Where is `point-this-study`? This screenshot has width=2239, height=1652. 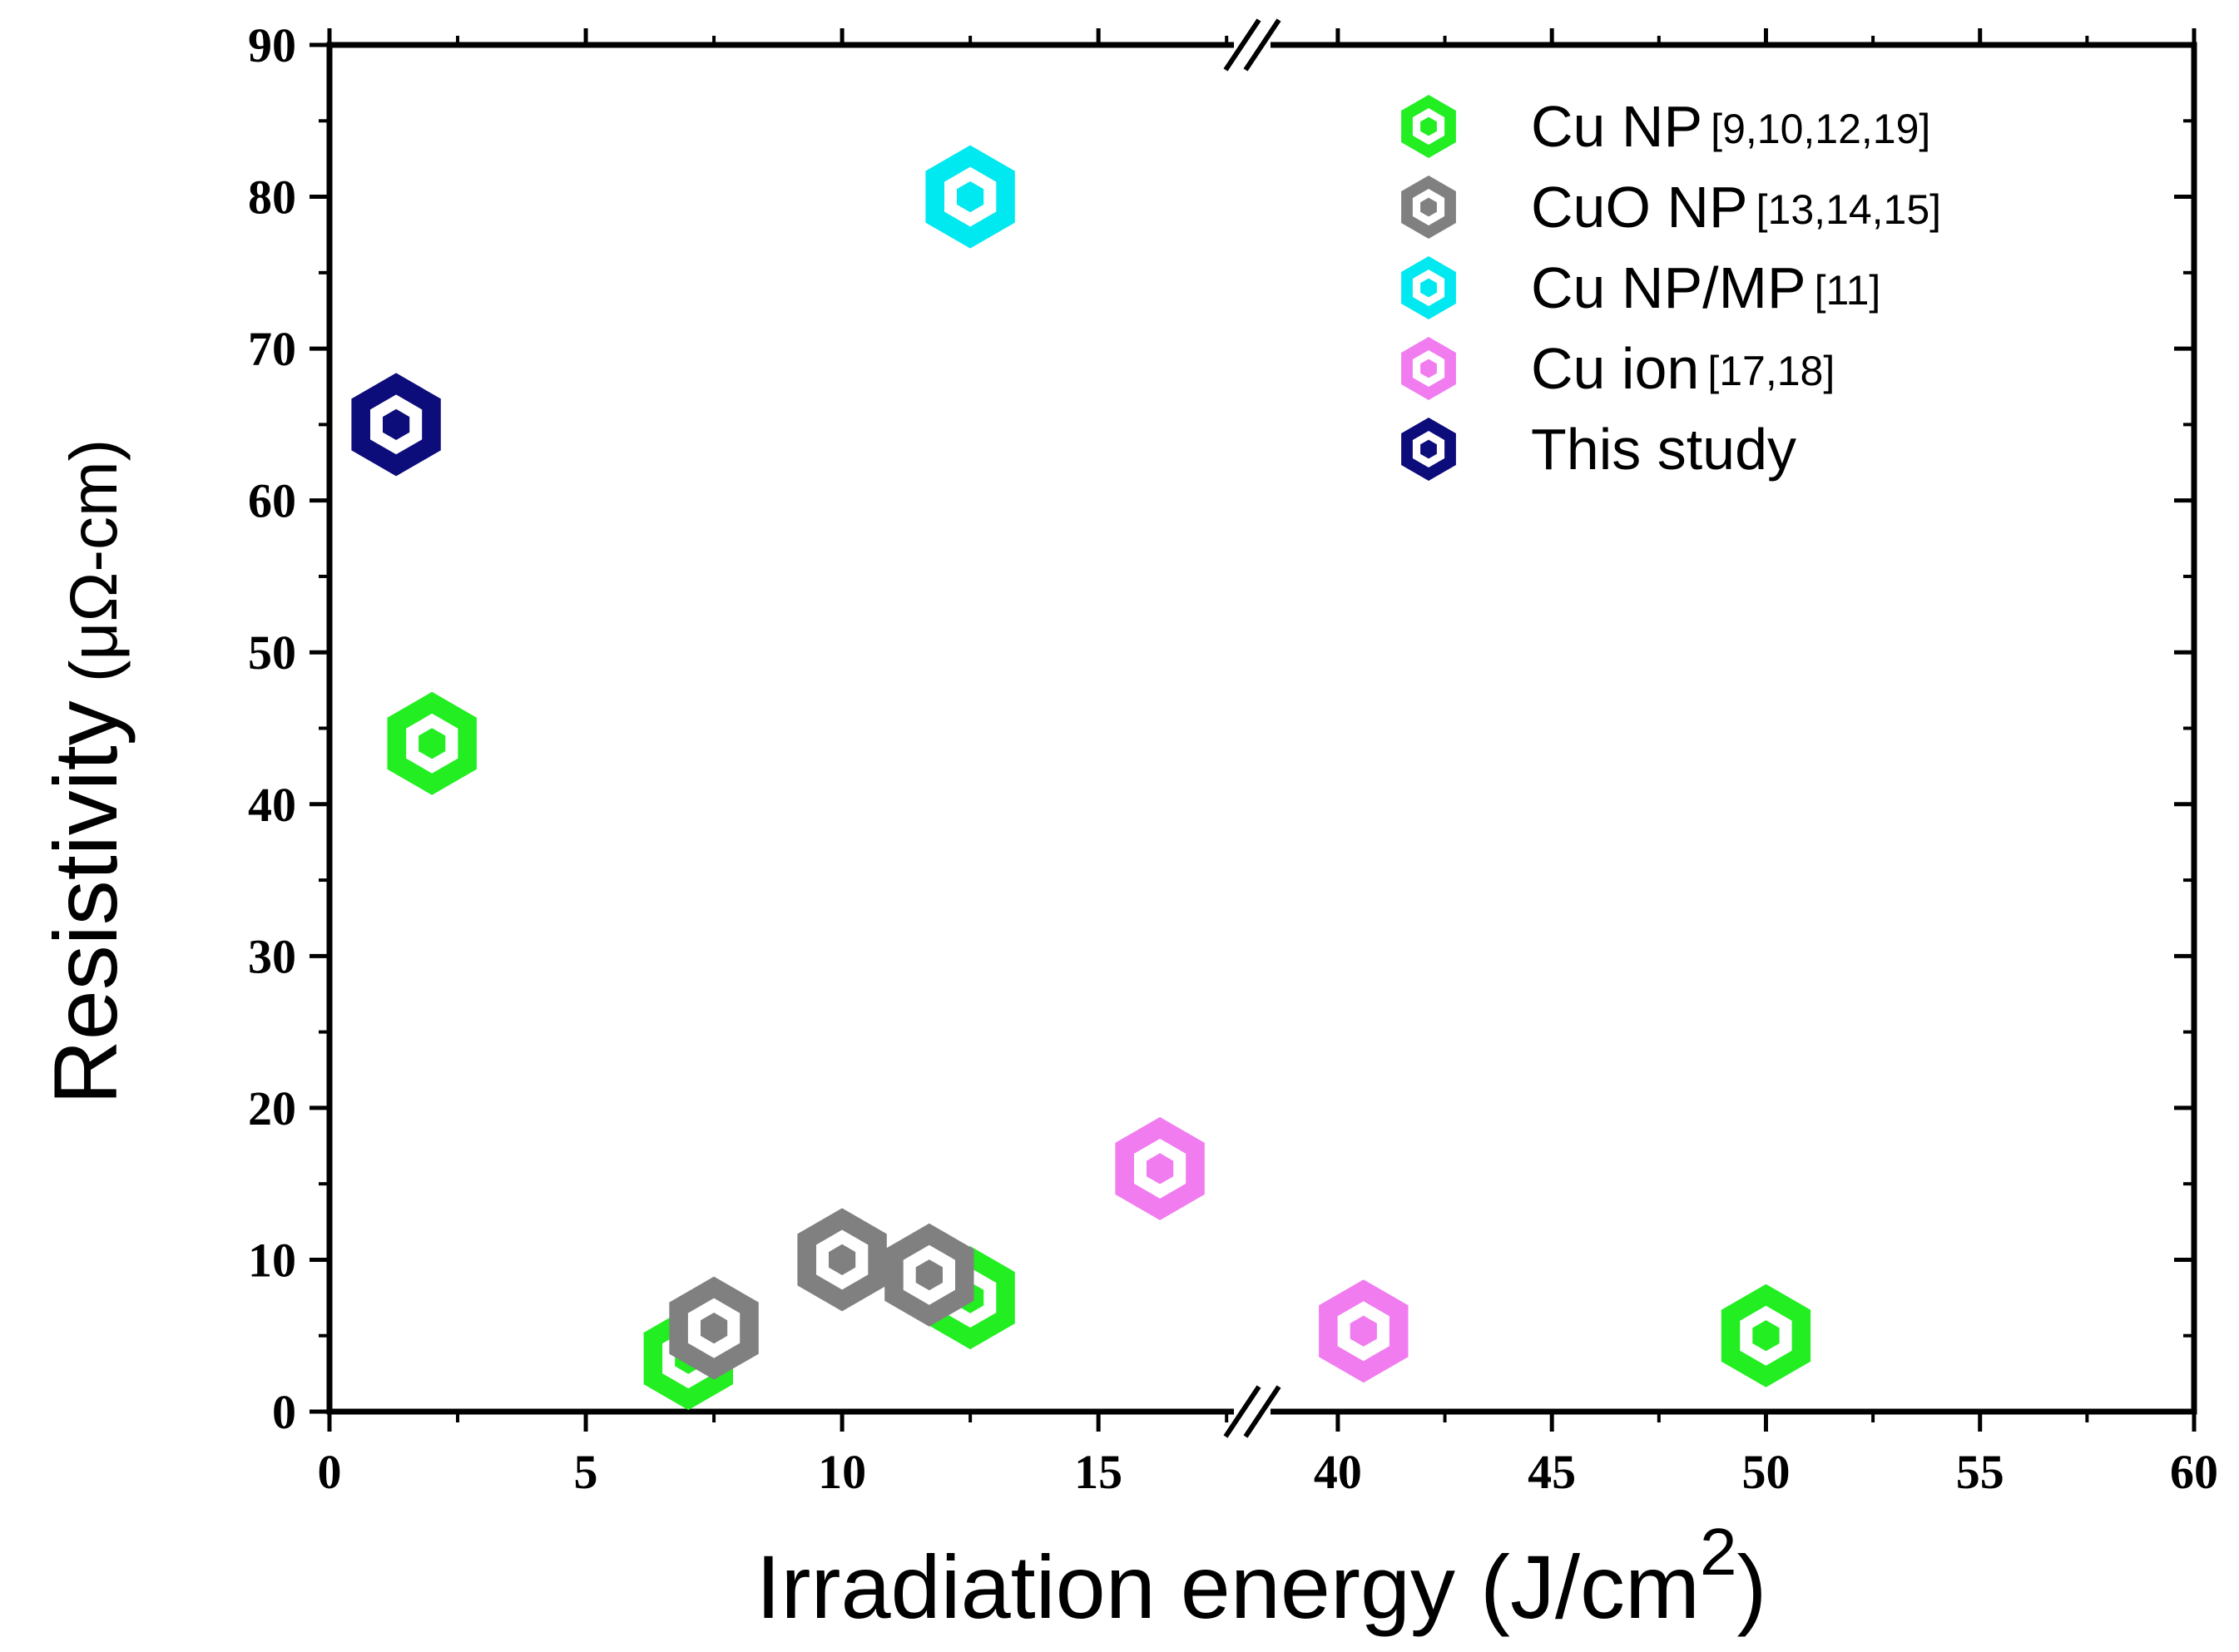
point-this-study is located at coordinates (396, 425).